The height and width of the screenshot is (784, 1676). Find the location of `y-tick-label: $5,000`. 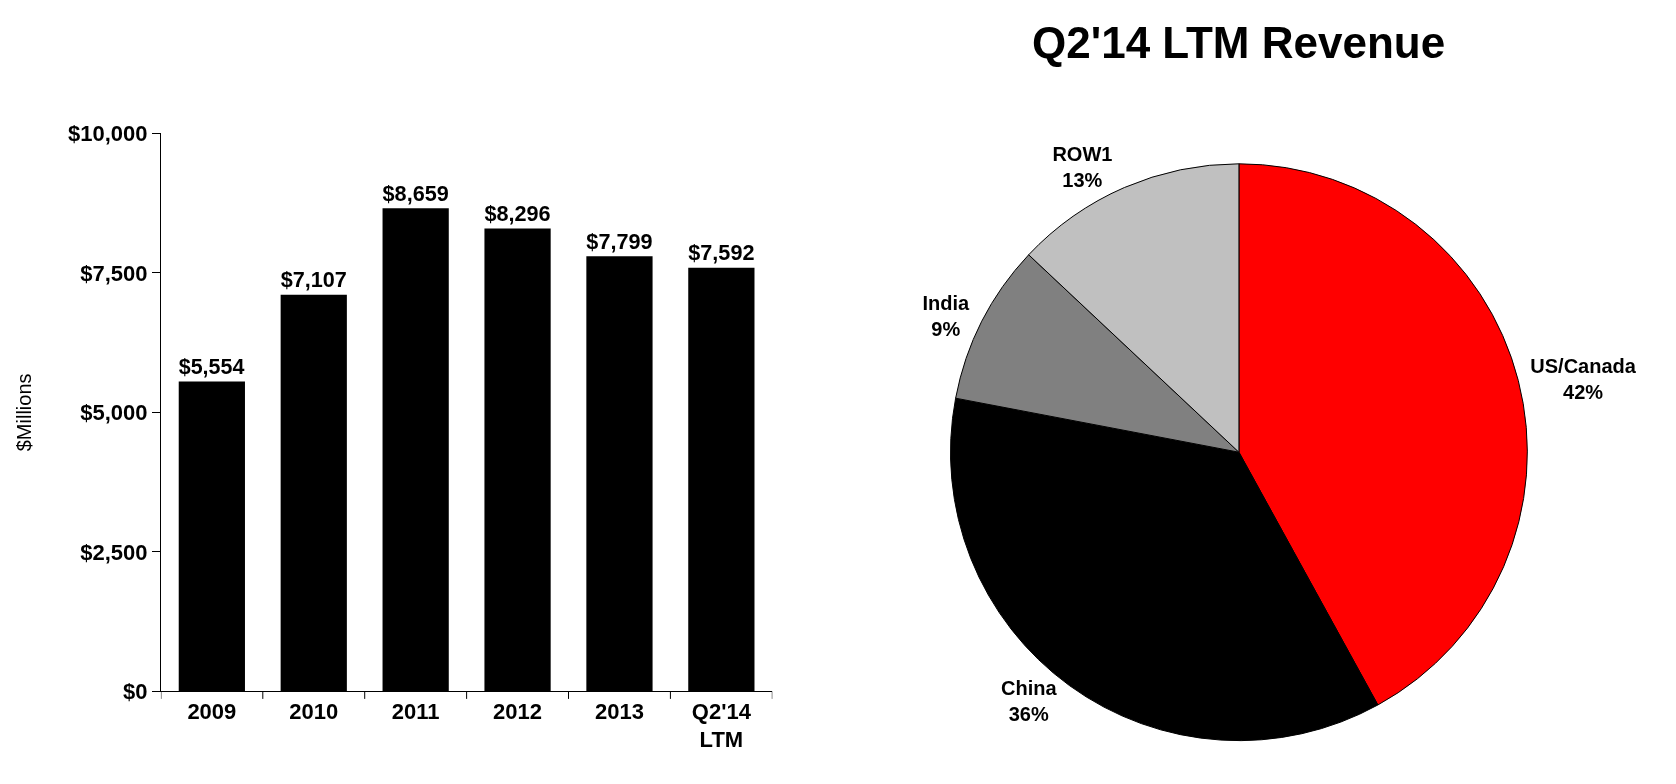

y-tick-label: $5,000 is located at coordinates (114, 413).